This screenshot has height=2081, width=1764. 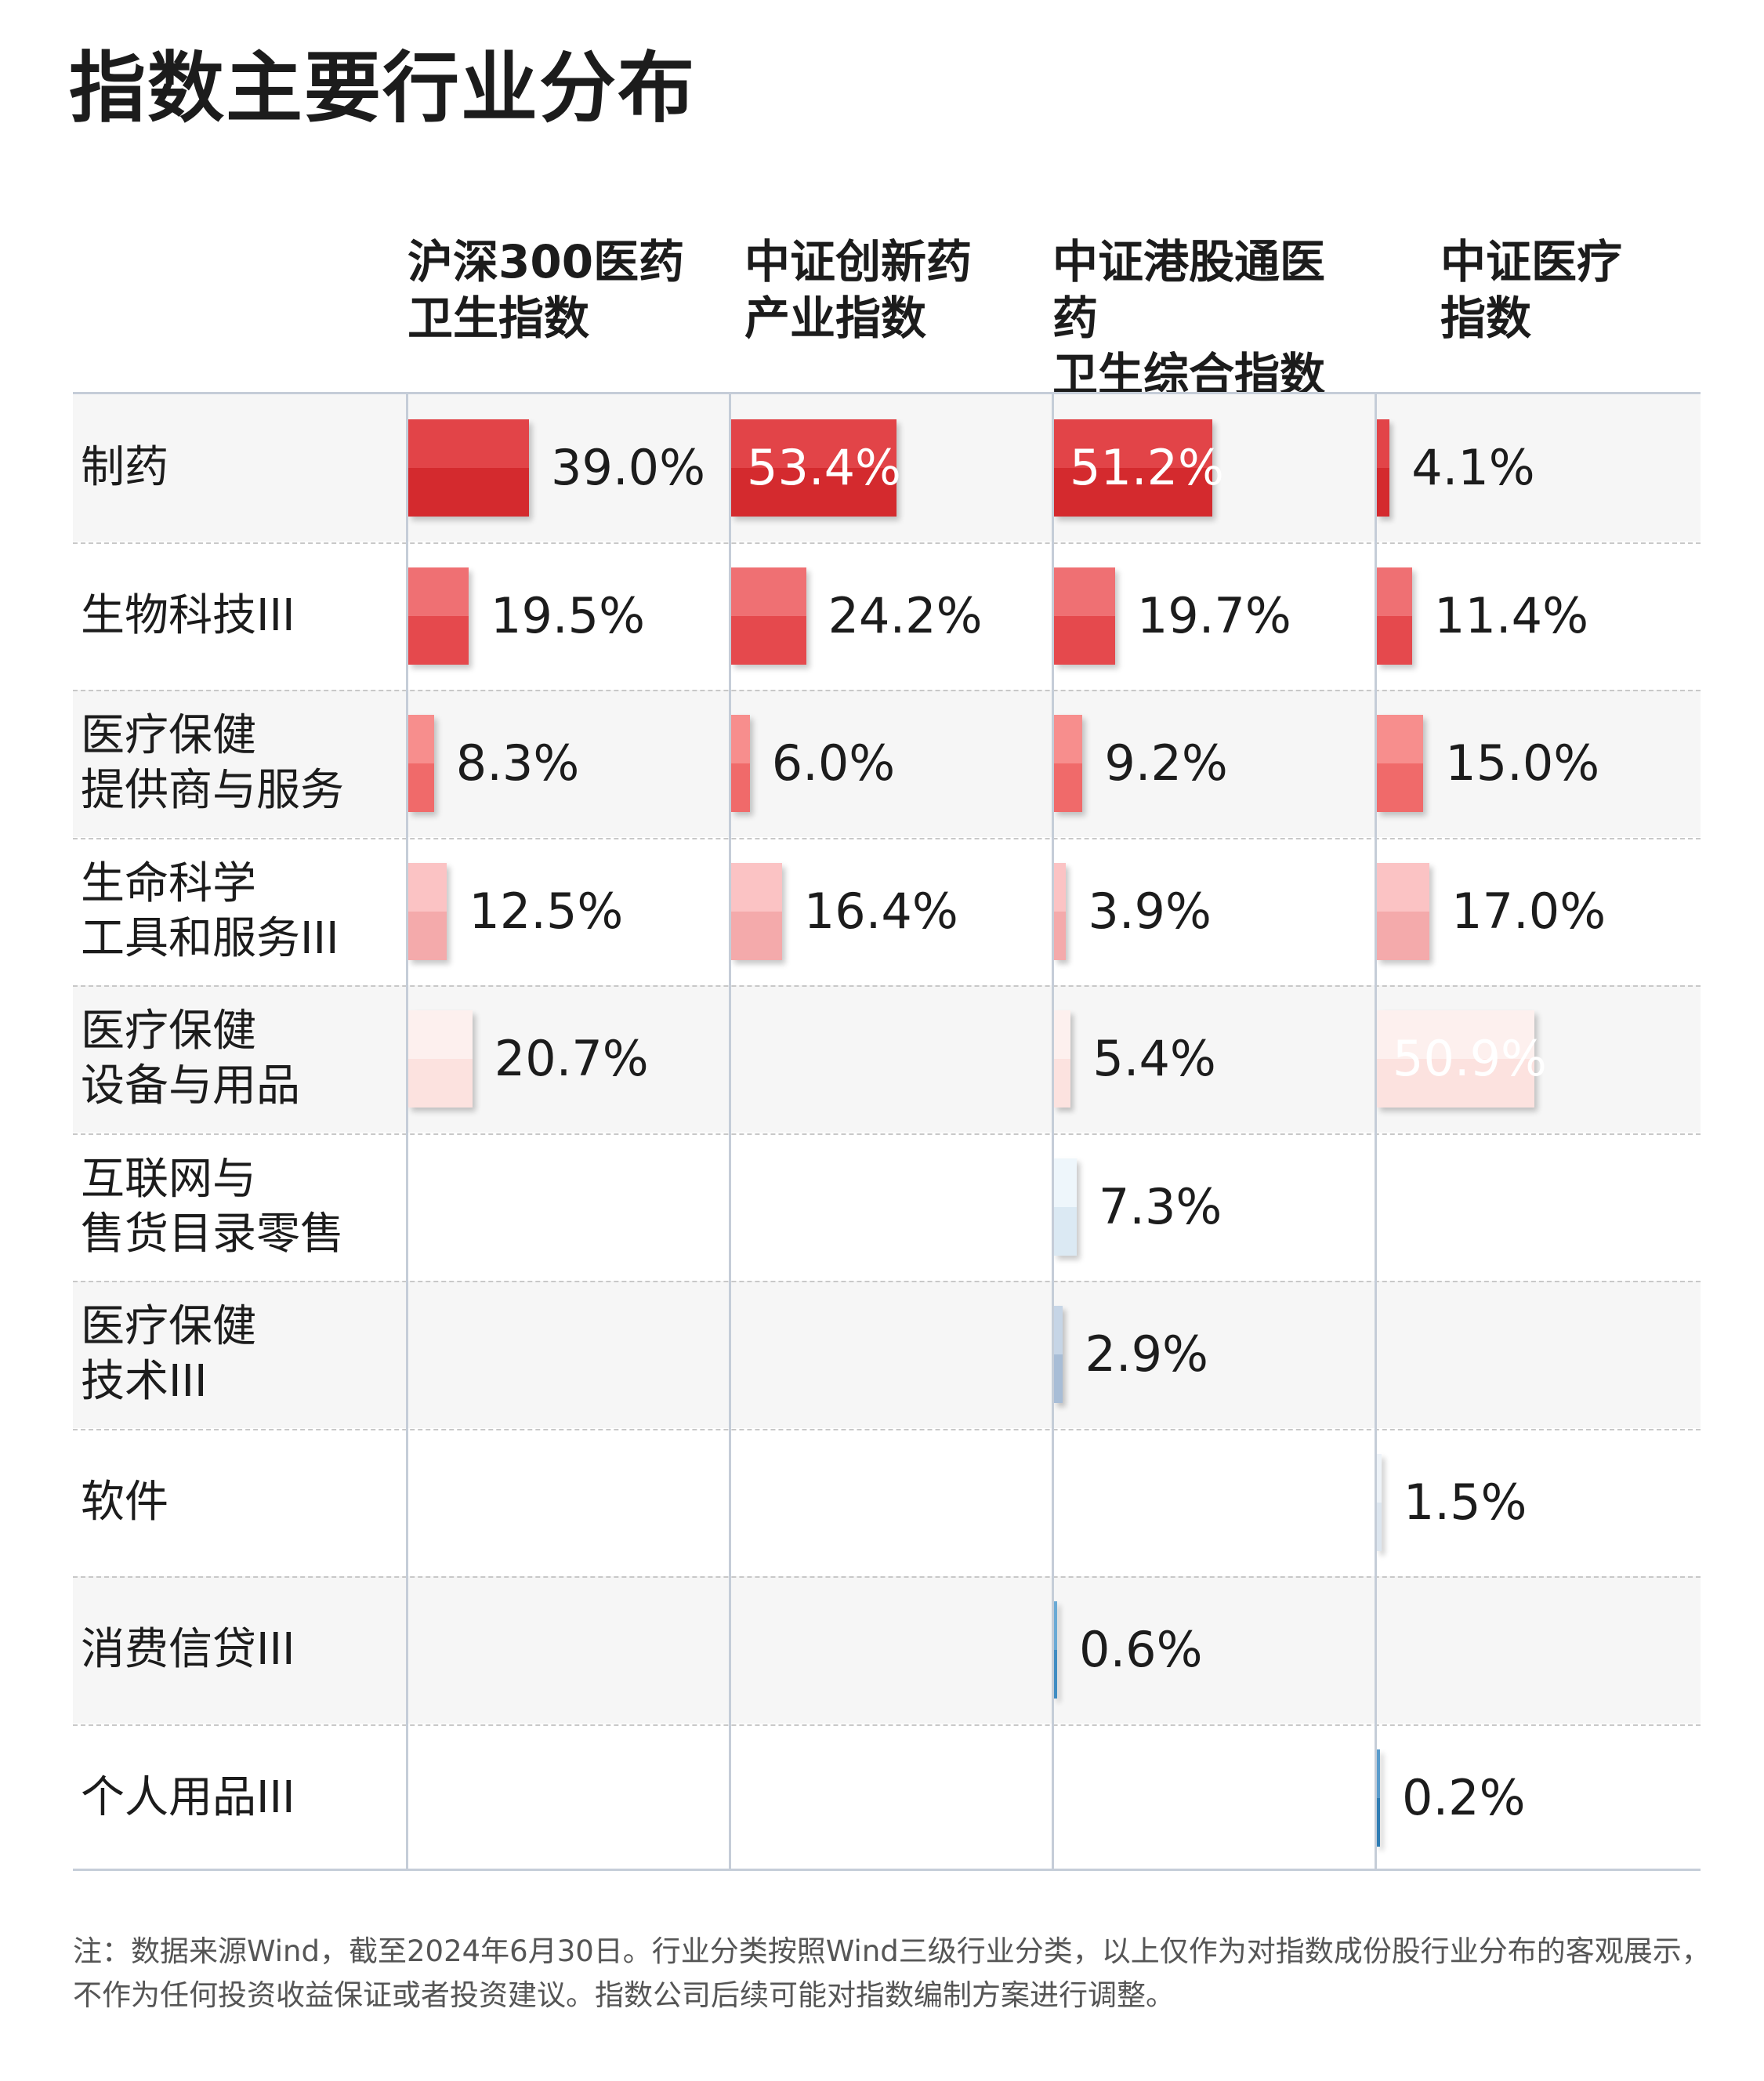 I want to click on table-top-border, so click(x=887, y=393).